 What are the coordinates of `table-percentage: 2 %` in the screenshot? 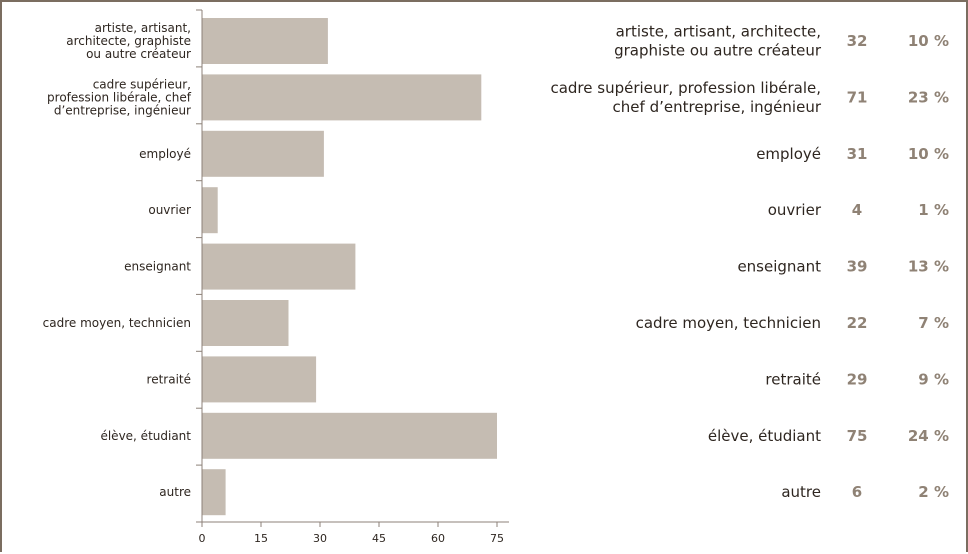 It's located at (933, 492).